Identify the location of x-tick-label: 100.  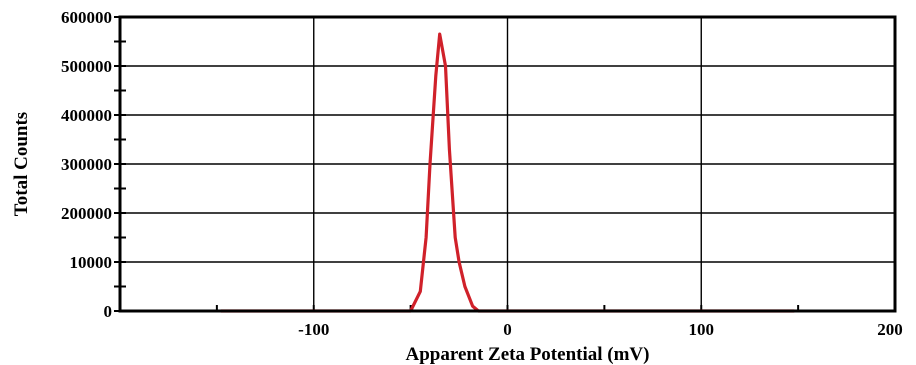
(702, 329).